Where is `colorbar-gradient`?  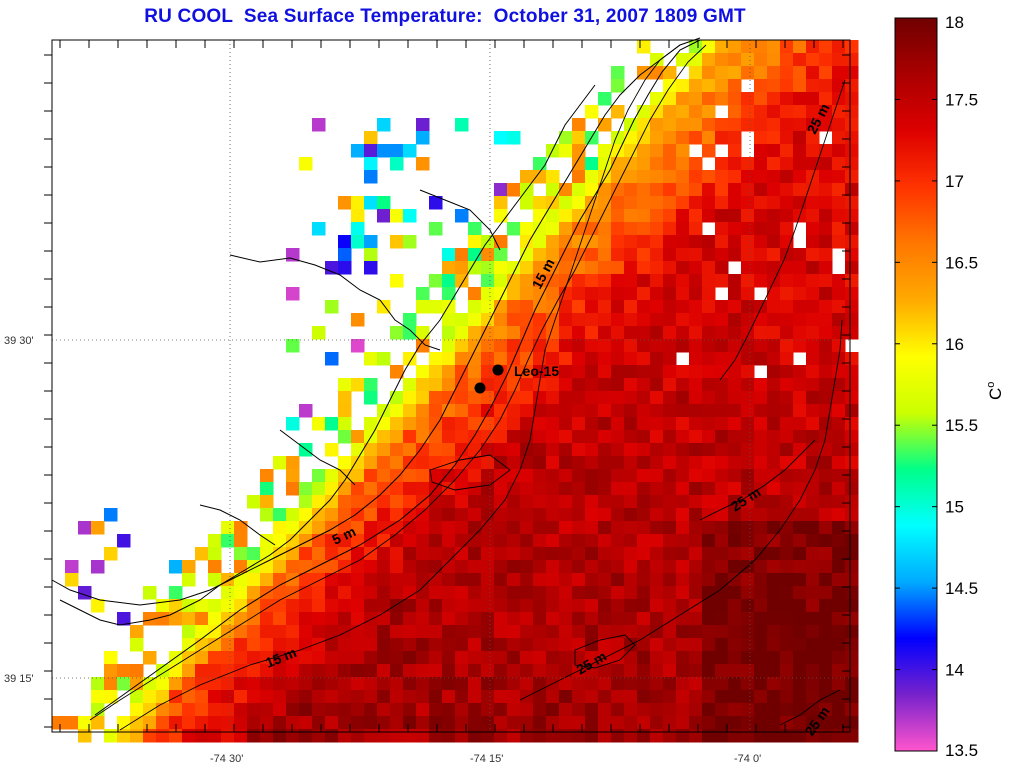
colorbar-gradient is located at coordinates (916, 384).